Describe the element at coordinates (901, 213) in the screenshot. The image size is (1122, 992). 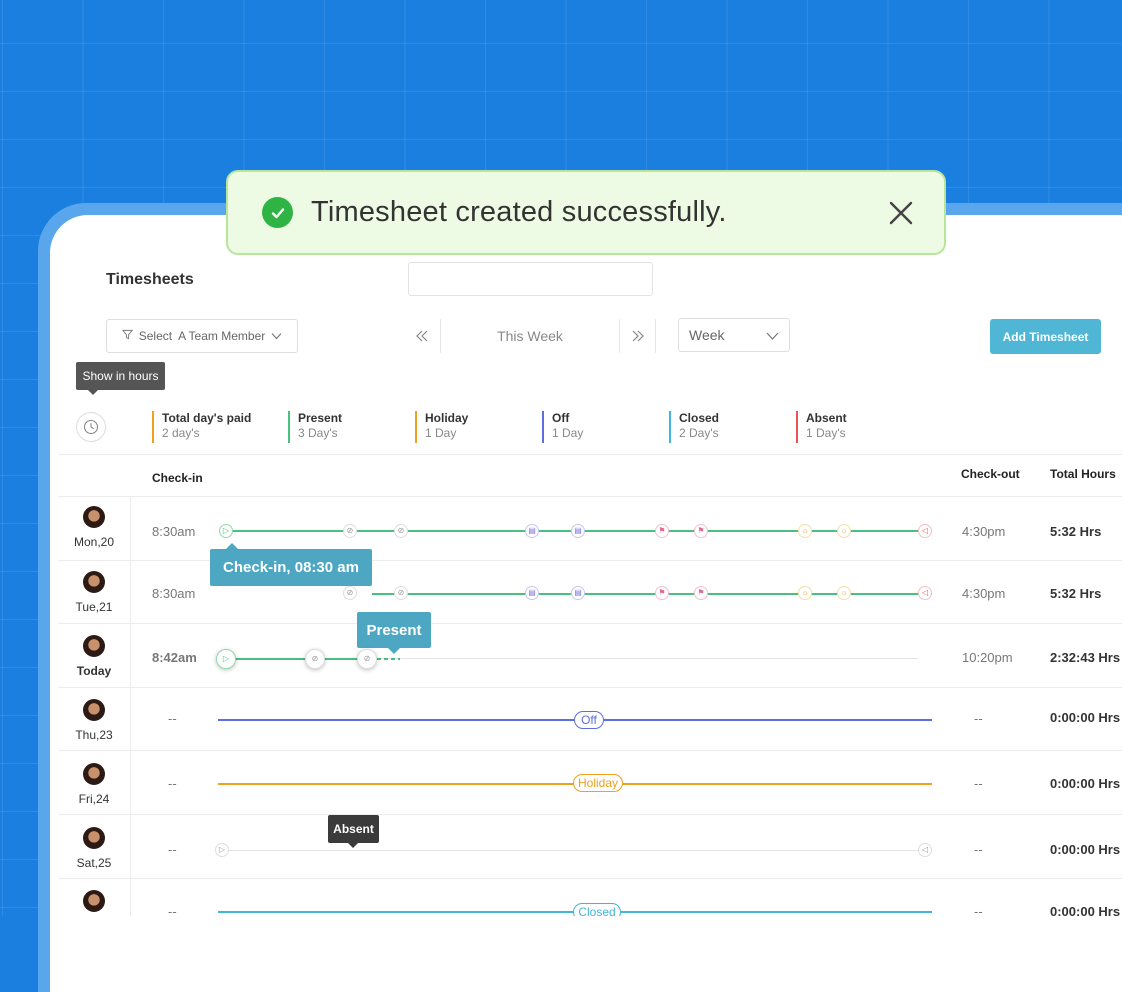
I see `close-icon` at that location.